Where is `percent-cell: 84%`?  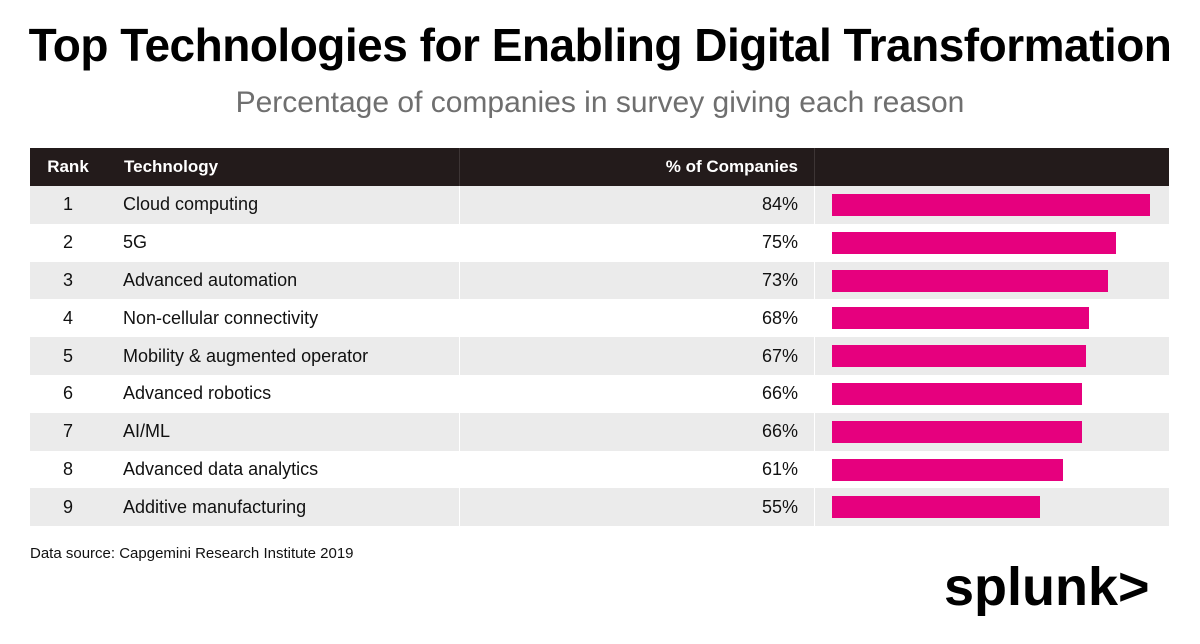 percent-cell: 84% is located at coordinates (636, 205).